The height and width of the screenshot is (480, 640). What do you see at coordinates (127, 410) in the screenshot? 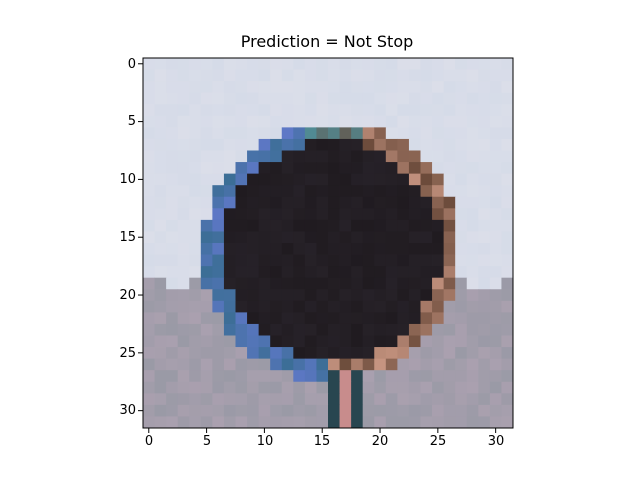
I see `y-tick-label-30: 30` at bounding box center [127, 410].